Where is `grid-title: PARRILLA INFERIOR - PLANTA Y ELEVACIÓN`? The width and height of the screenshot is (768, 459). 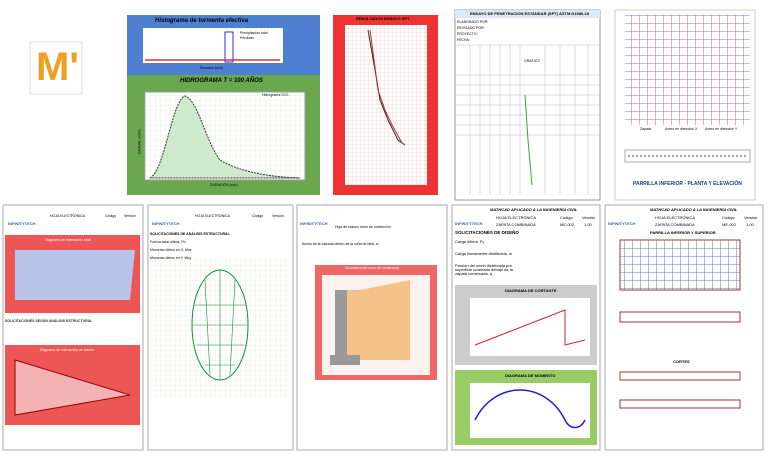
grid-title: PARRILLA INFERIOR - PLANTA Y ELEVACIÓN is located at coordinates (687, 184).